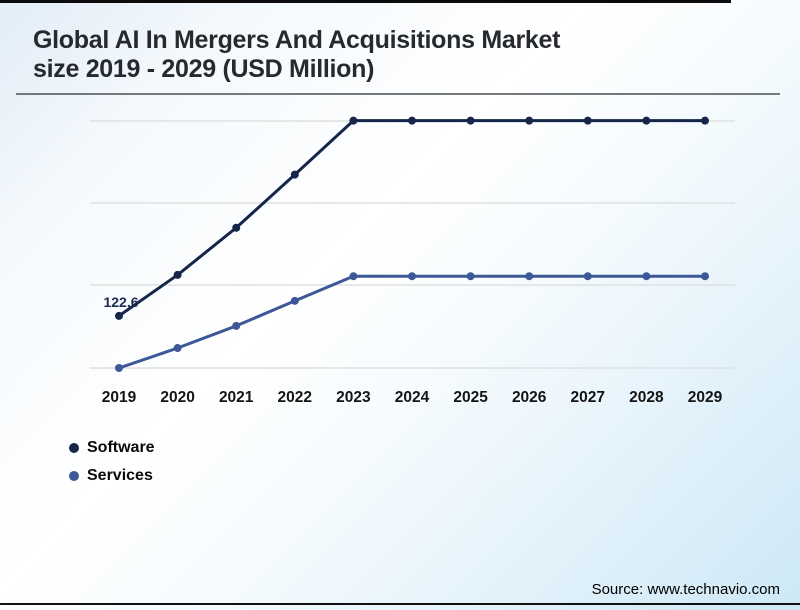  I want to click on x-axis-label: 2023, so click(353, 397).